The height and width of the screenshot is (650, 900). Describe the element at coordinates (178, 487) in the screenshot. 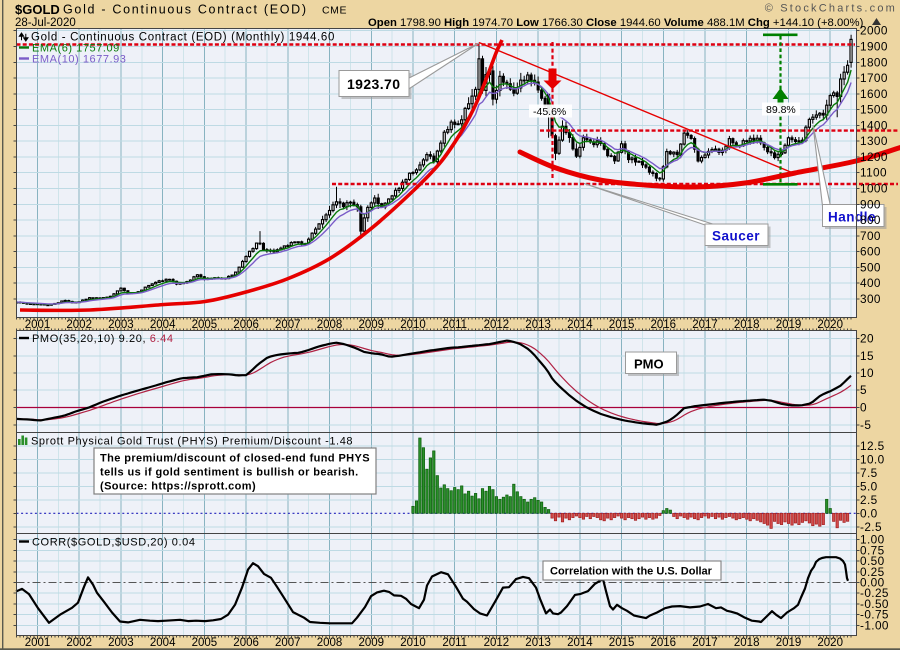

I see `svg-text: (Source: https://sprott.com)` at that location.